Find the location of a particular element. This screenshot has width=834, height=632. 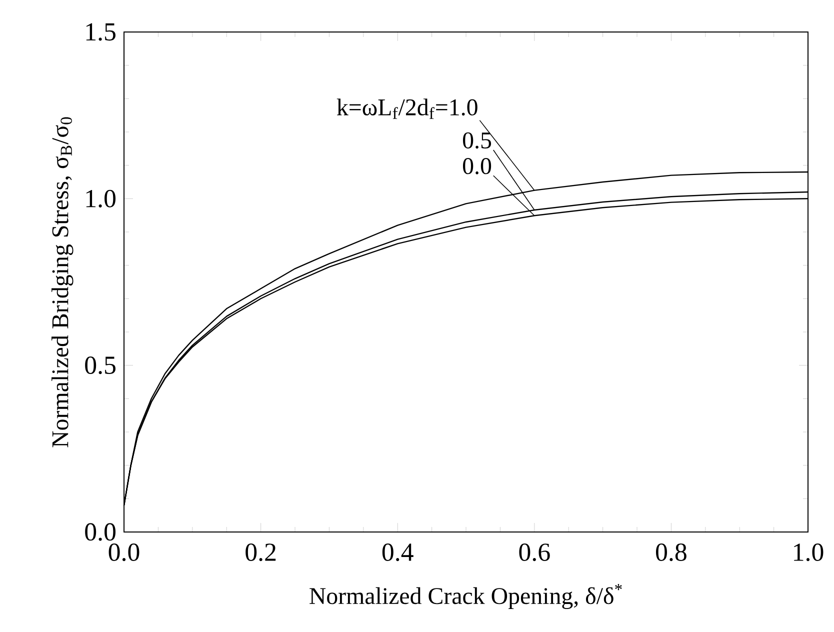

y-tick-label: 0.0 is located at coordinates (100, 532).